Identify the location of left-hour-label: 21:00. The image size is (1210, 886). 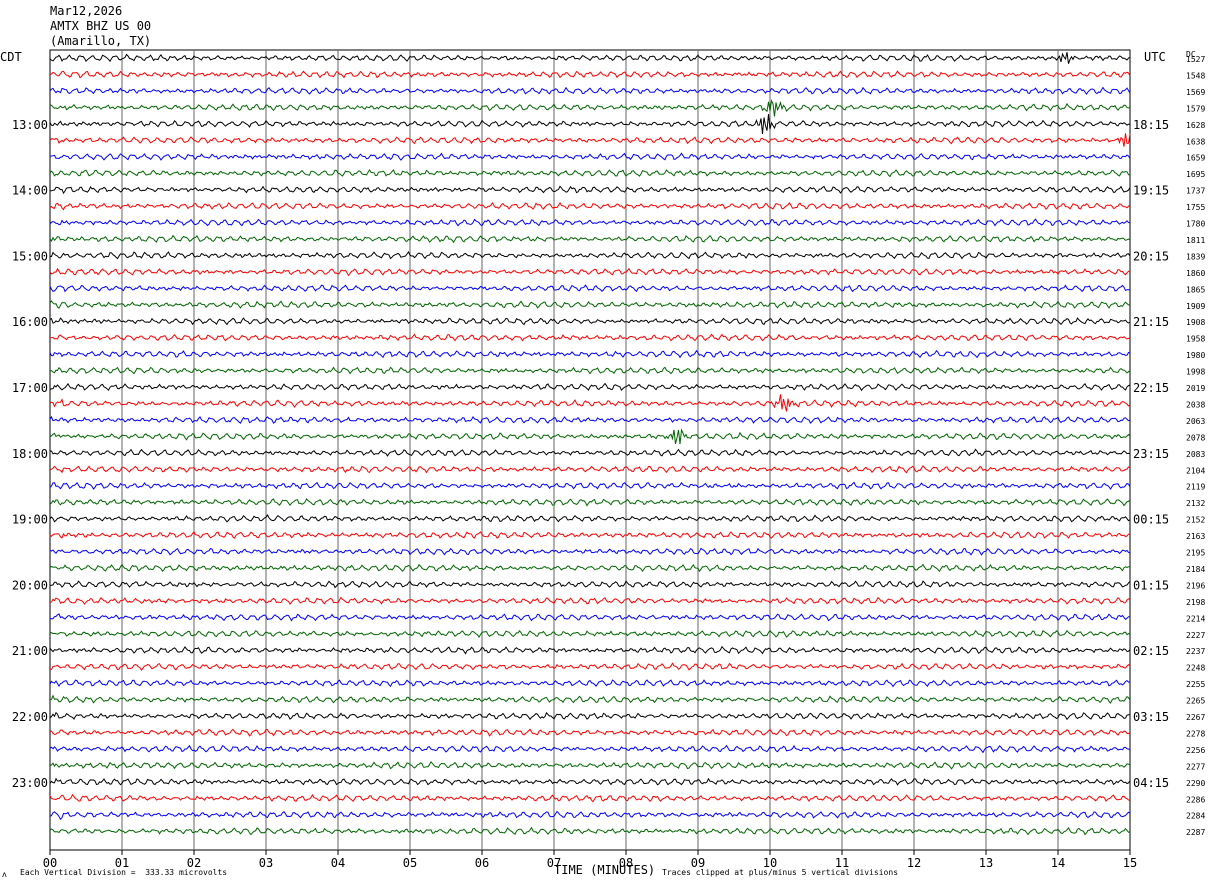
(30, 651).